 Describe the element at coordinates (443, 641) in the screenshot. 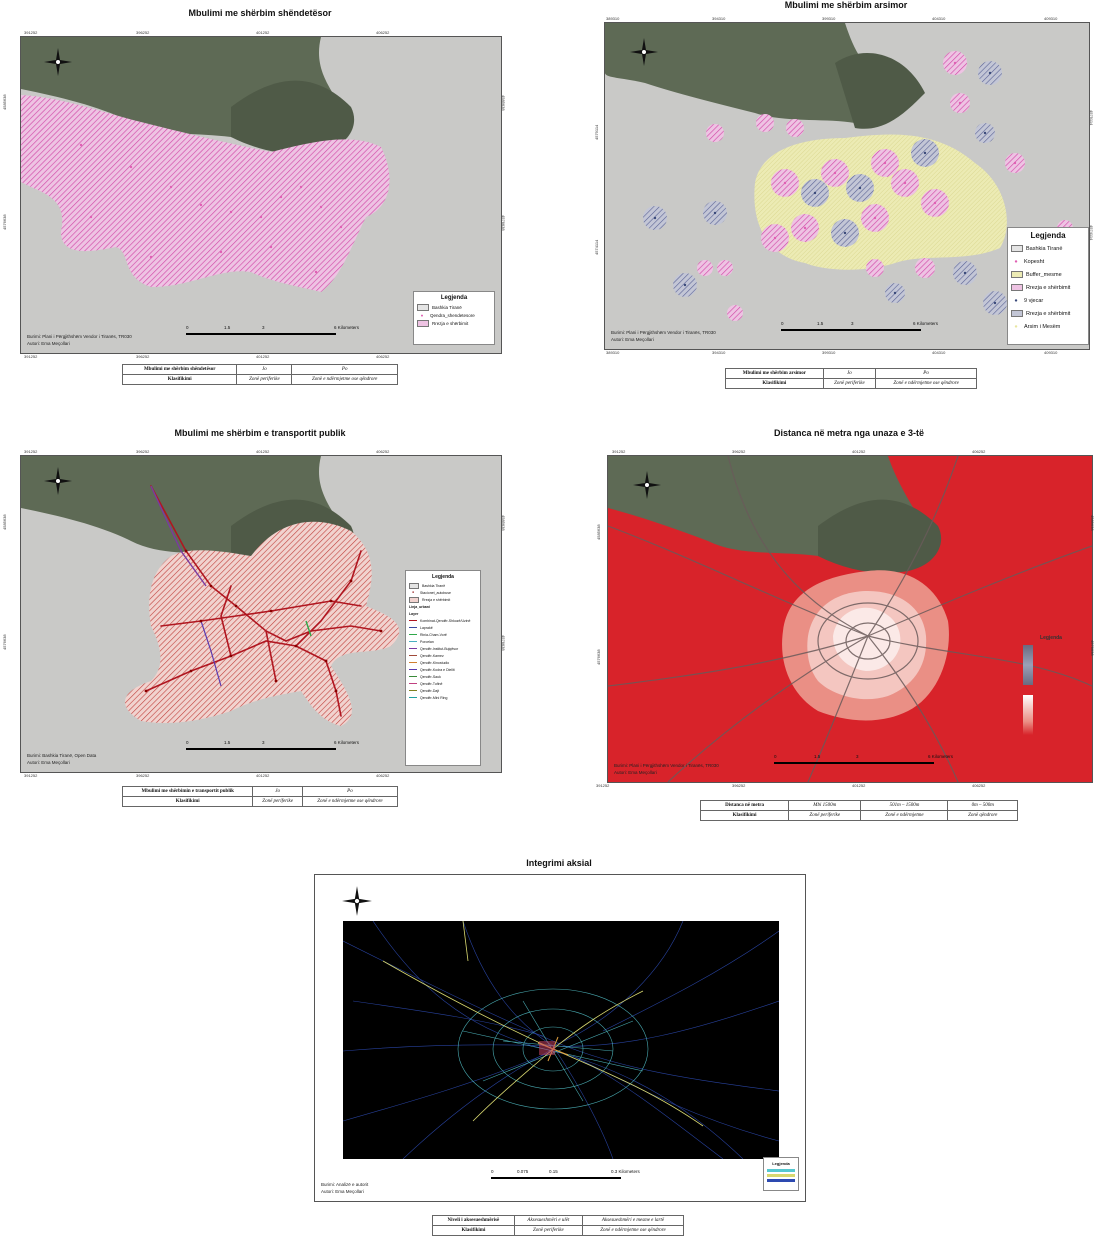

I see `legend-item: Porcelan` at that location.